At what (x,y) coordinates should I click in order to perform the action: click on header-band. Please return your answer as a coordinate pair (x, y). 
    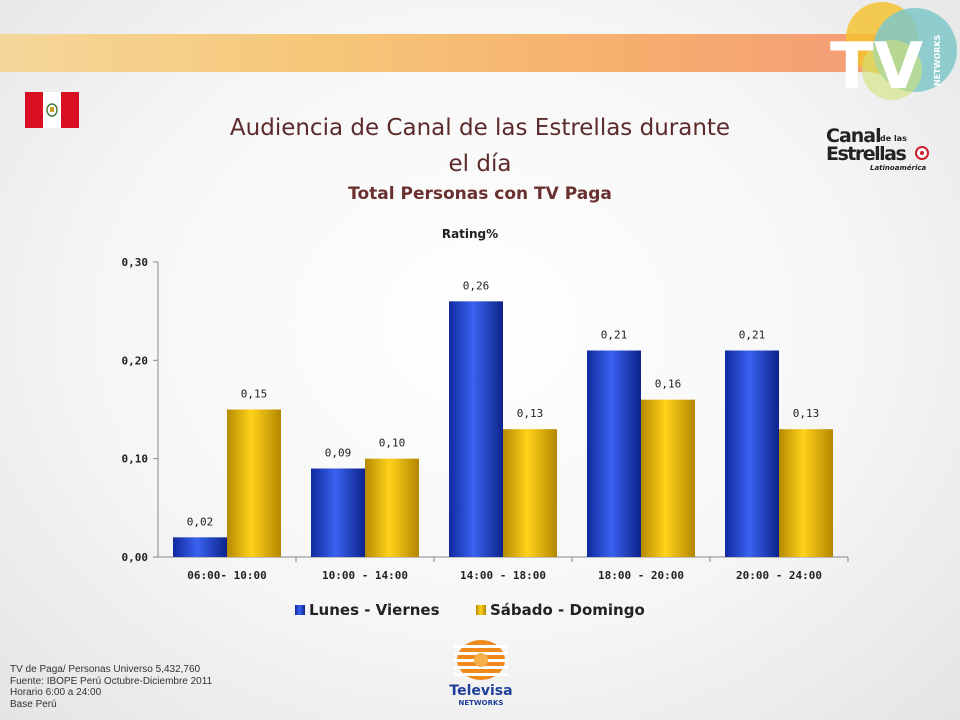
    Looking at the image, I should click on (452, 53).